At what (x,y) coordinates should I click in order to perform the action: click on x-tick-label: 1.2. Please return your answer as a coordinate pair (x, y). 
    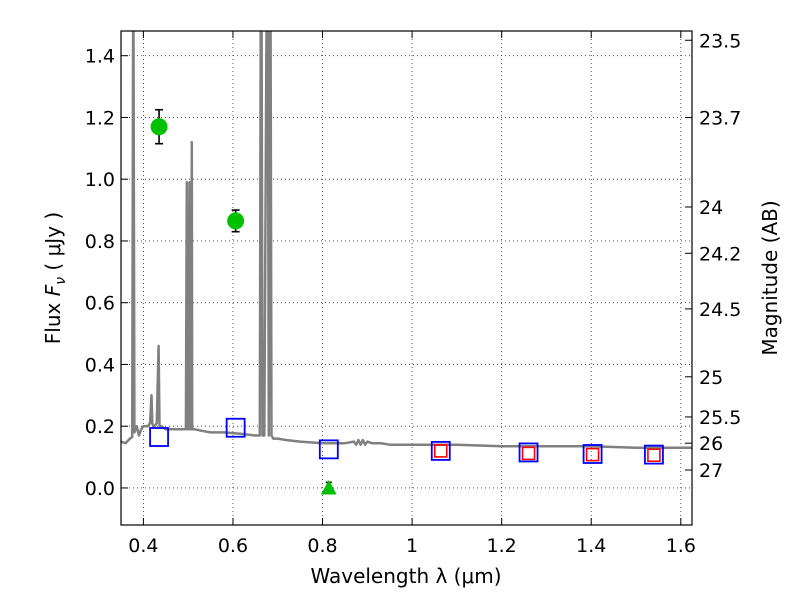
    Looking at the image, I should click on (502, 546).